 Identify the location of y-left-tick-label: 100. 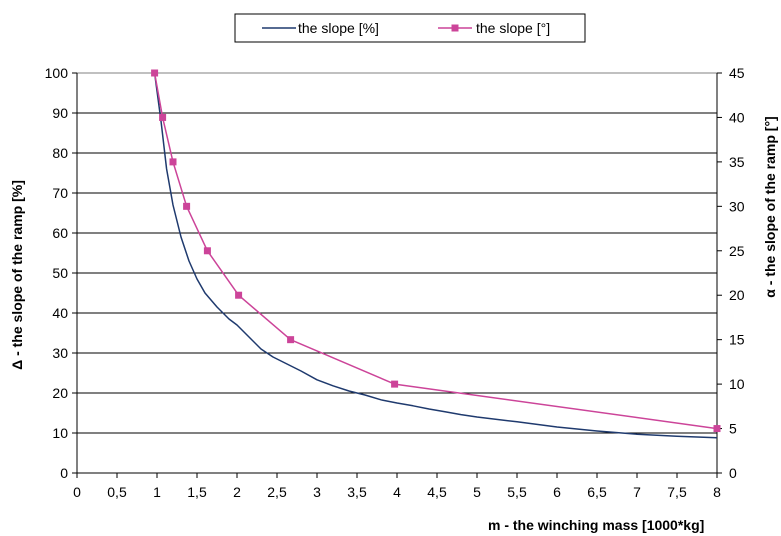
(57, 73).